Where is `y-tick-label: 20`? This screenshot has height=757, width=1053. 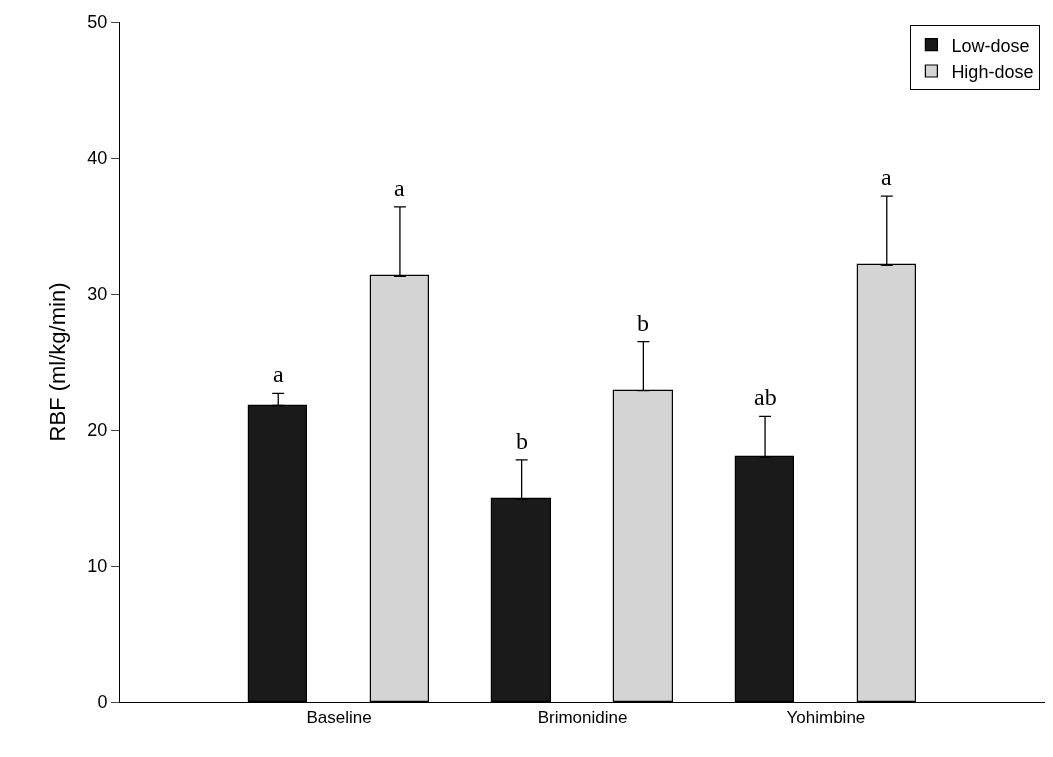
y-tick-label: 20 is located at coordinates (97, 430).